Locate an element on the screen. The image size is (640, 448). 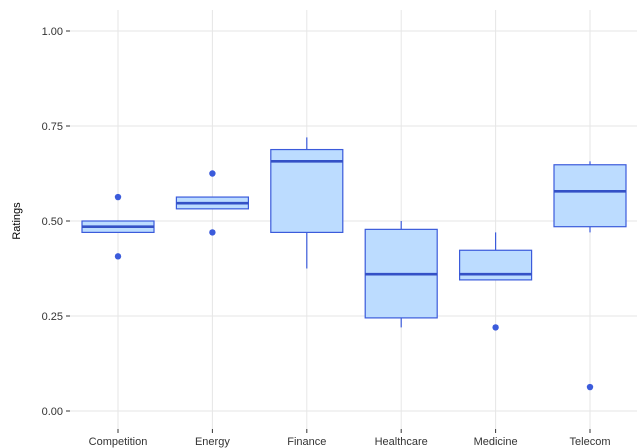
box-finance is located at coordinates (307, 203).